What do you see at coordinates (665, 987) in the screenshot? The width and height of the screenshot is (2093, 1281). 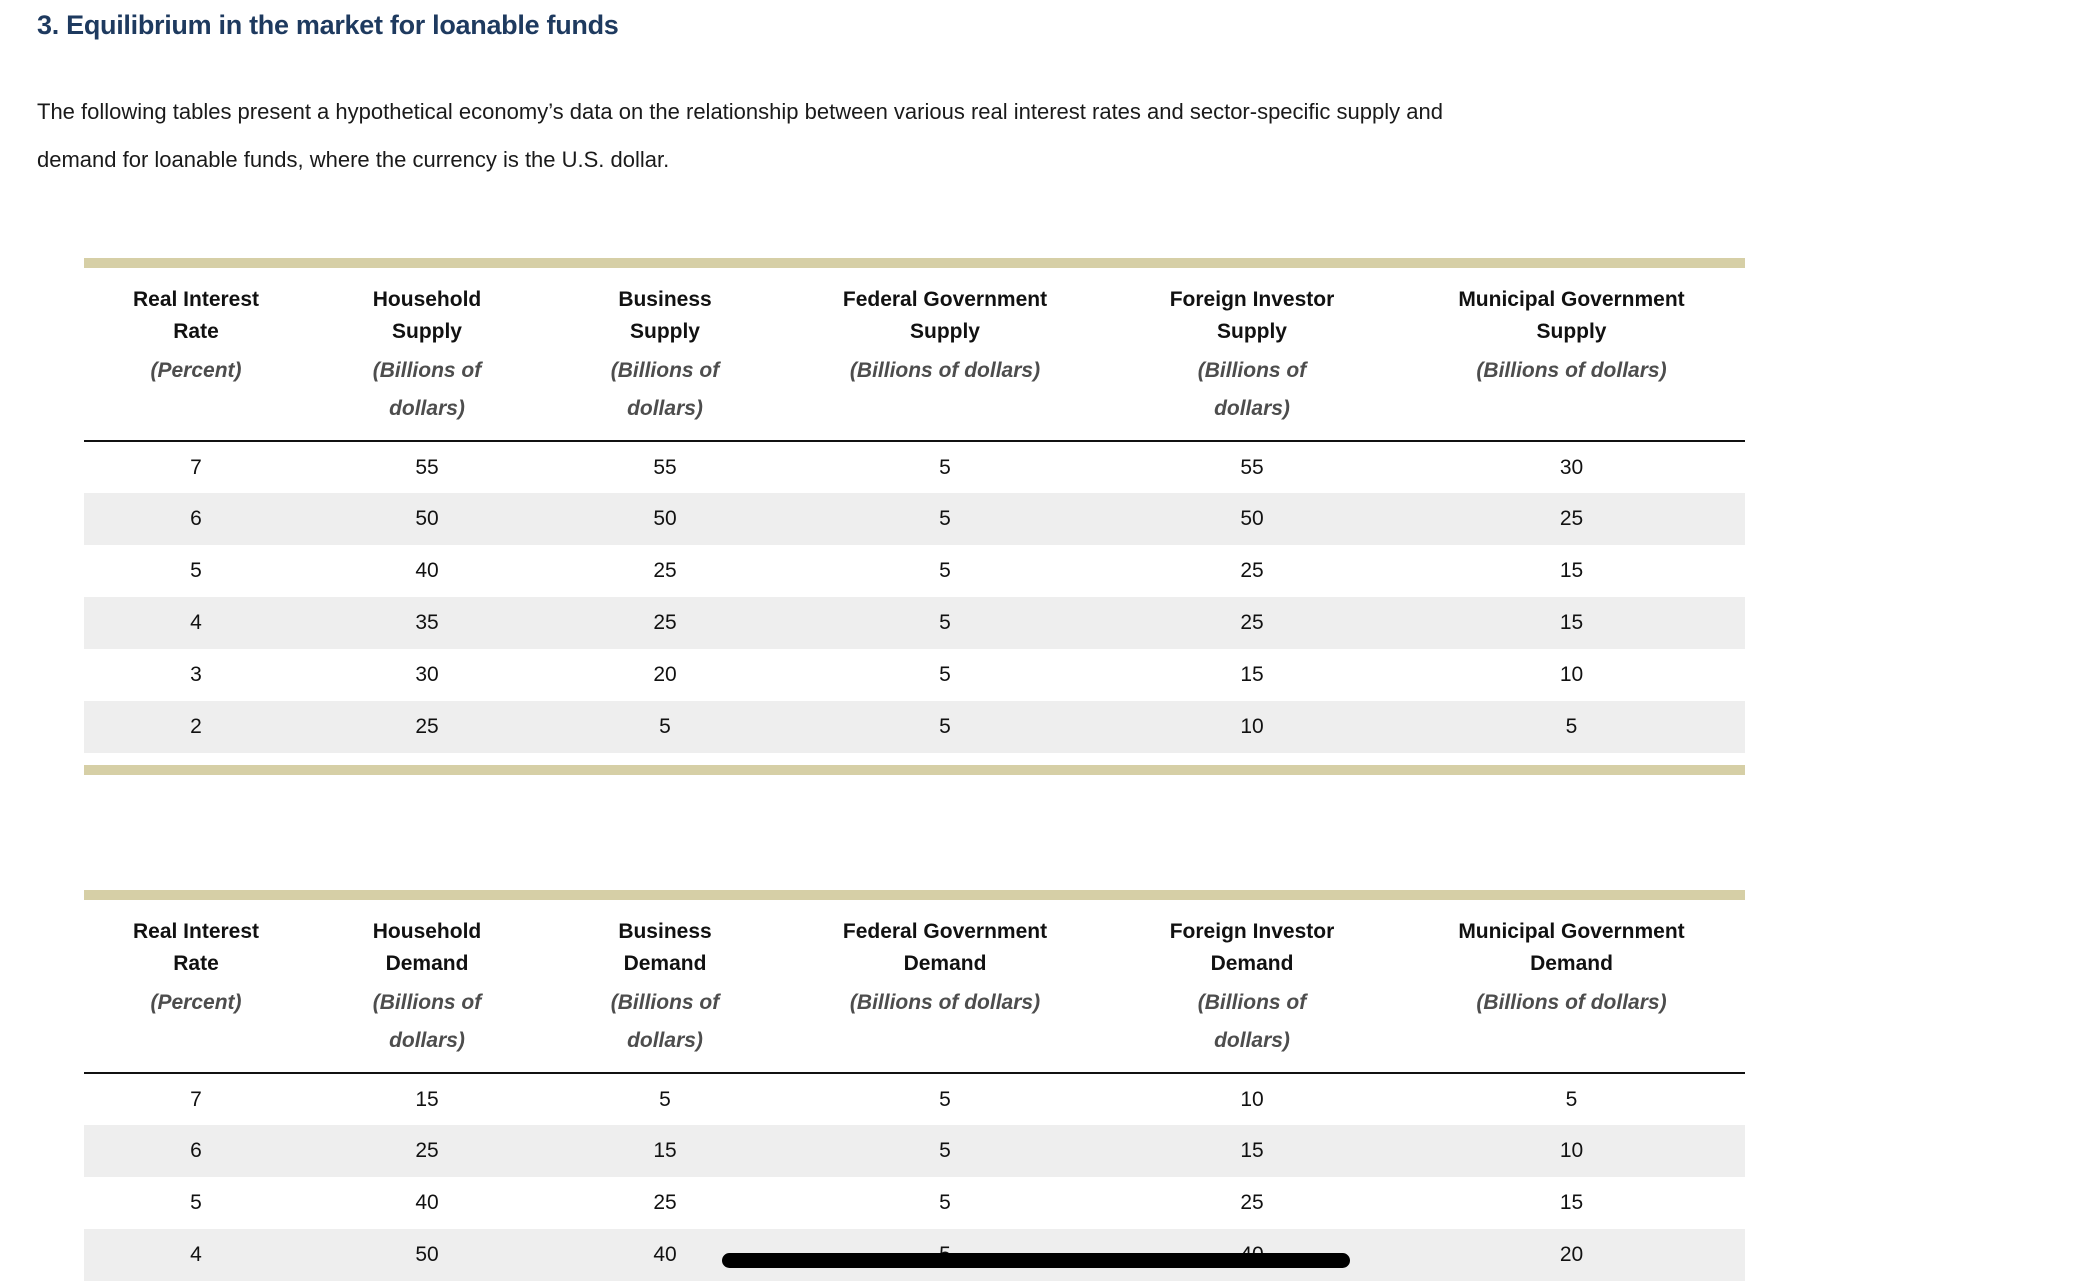 I see `column-header: Business Demand (Billions of dollars)` at bounding box center [665, 987].